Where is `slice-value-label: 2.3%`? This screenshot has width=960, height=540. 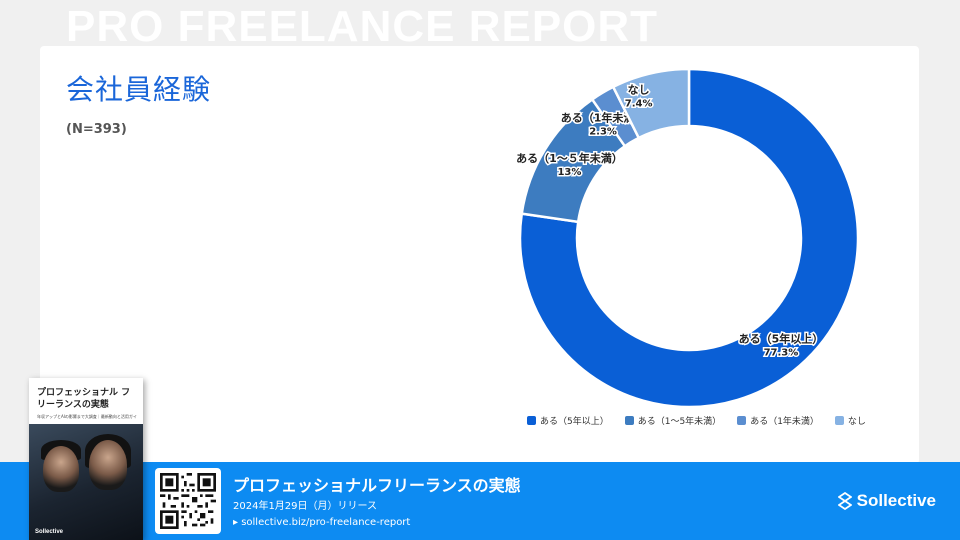
slice-value-label: 2.3% is located at coordinates (603, 131).